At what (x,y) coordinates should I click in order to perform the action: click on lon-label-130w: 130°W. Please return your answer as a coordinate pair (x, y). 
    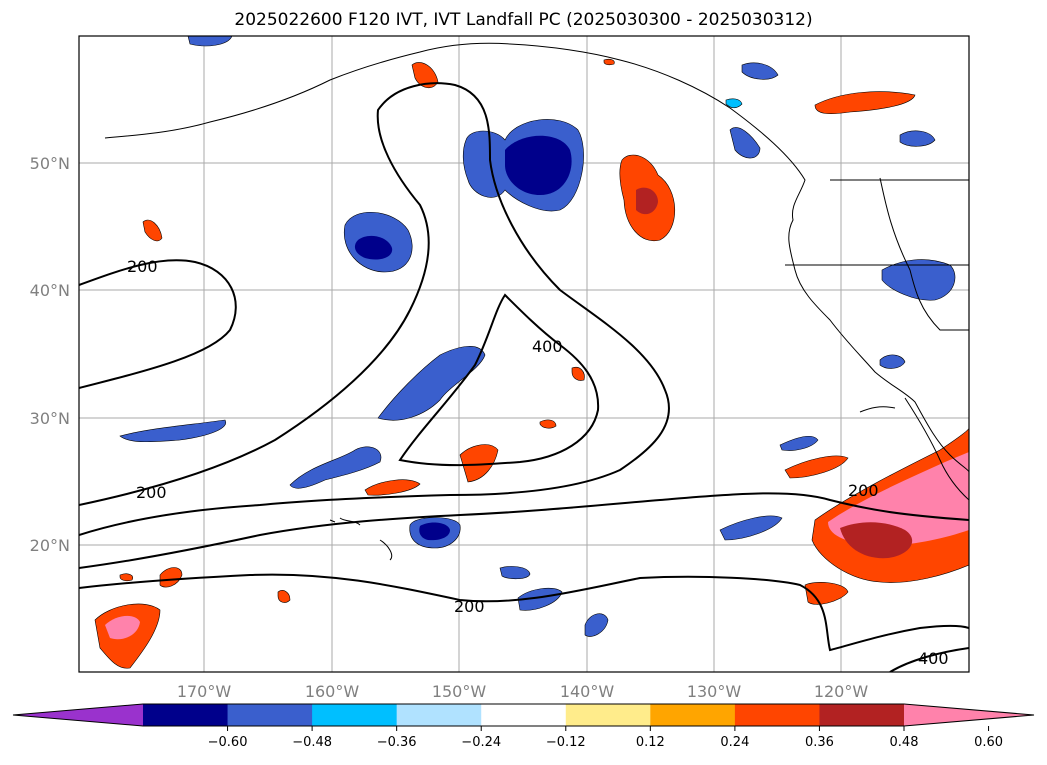
    Looking at the image, I should click on (714, 691).